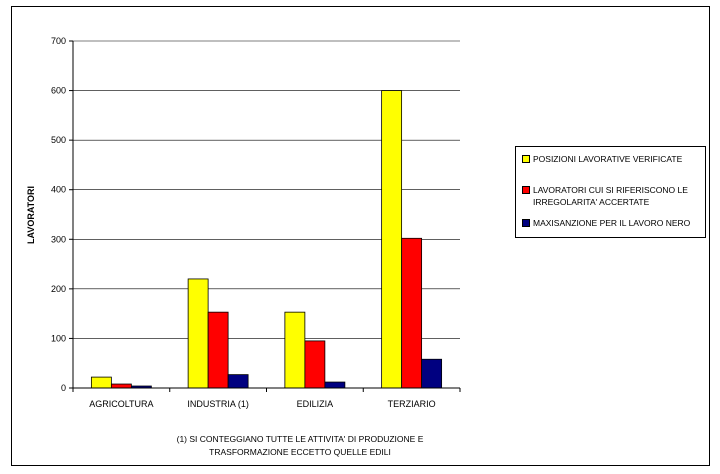 This screenshot has width=720, height=474. I want to click on x-tick-label: INDUSTRIA (1), so click(218, 404).